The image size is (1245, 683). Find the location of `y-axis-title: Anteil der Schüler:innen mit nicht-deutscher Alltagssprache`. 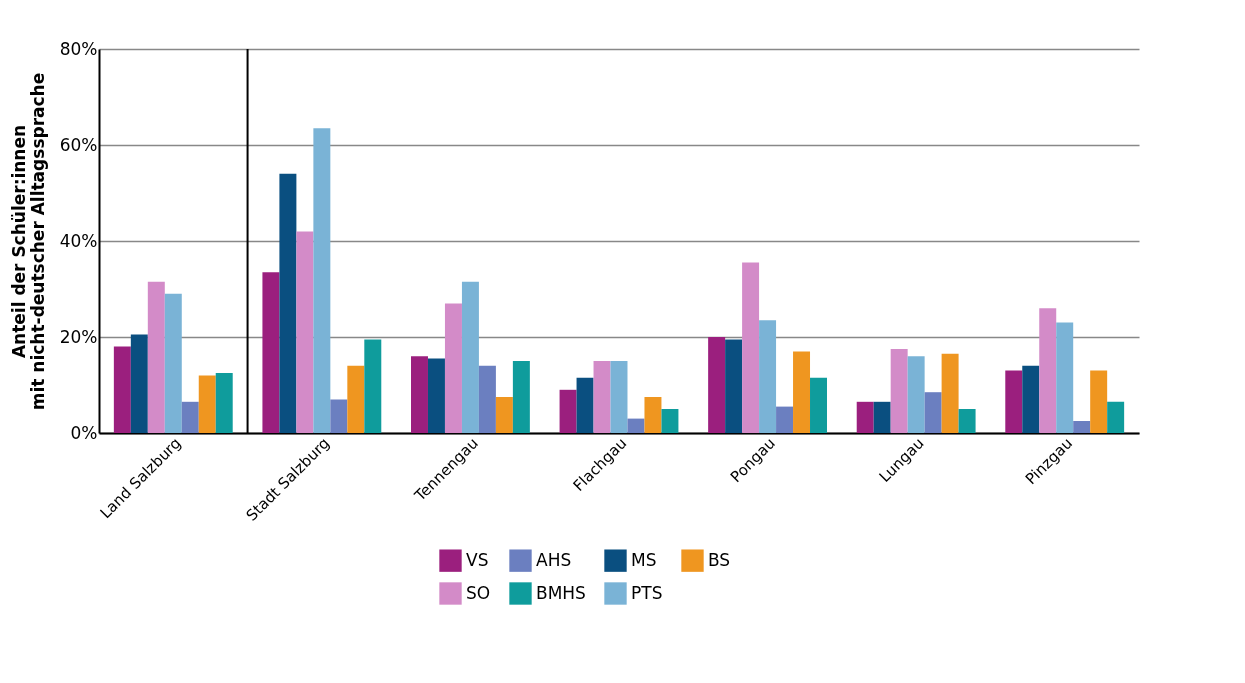

y-axis-title: Anteil der Schüler:innen mit nicht-deutscher Alltagssprache is located at coordinates (28, 241).